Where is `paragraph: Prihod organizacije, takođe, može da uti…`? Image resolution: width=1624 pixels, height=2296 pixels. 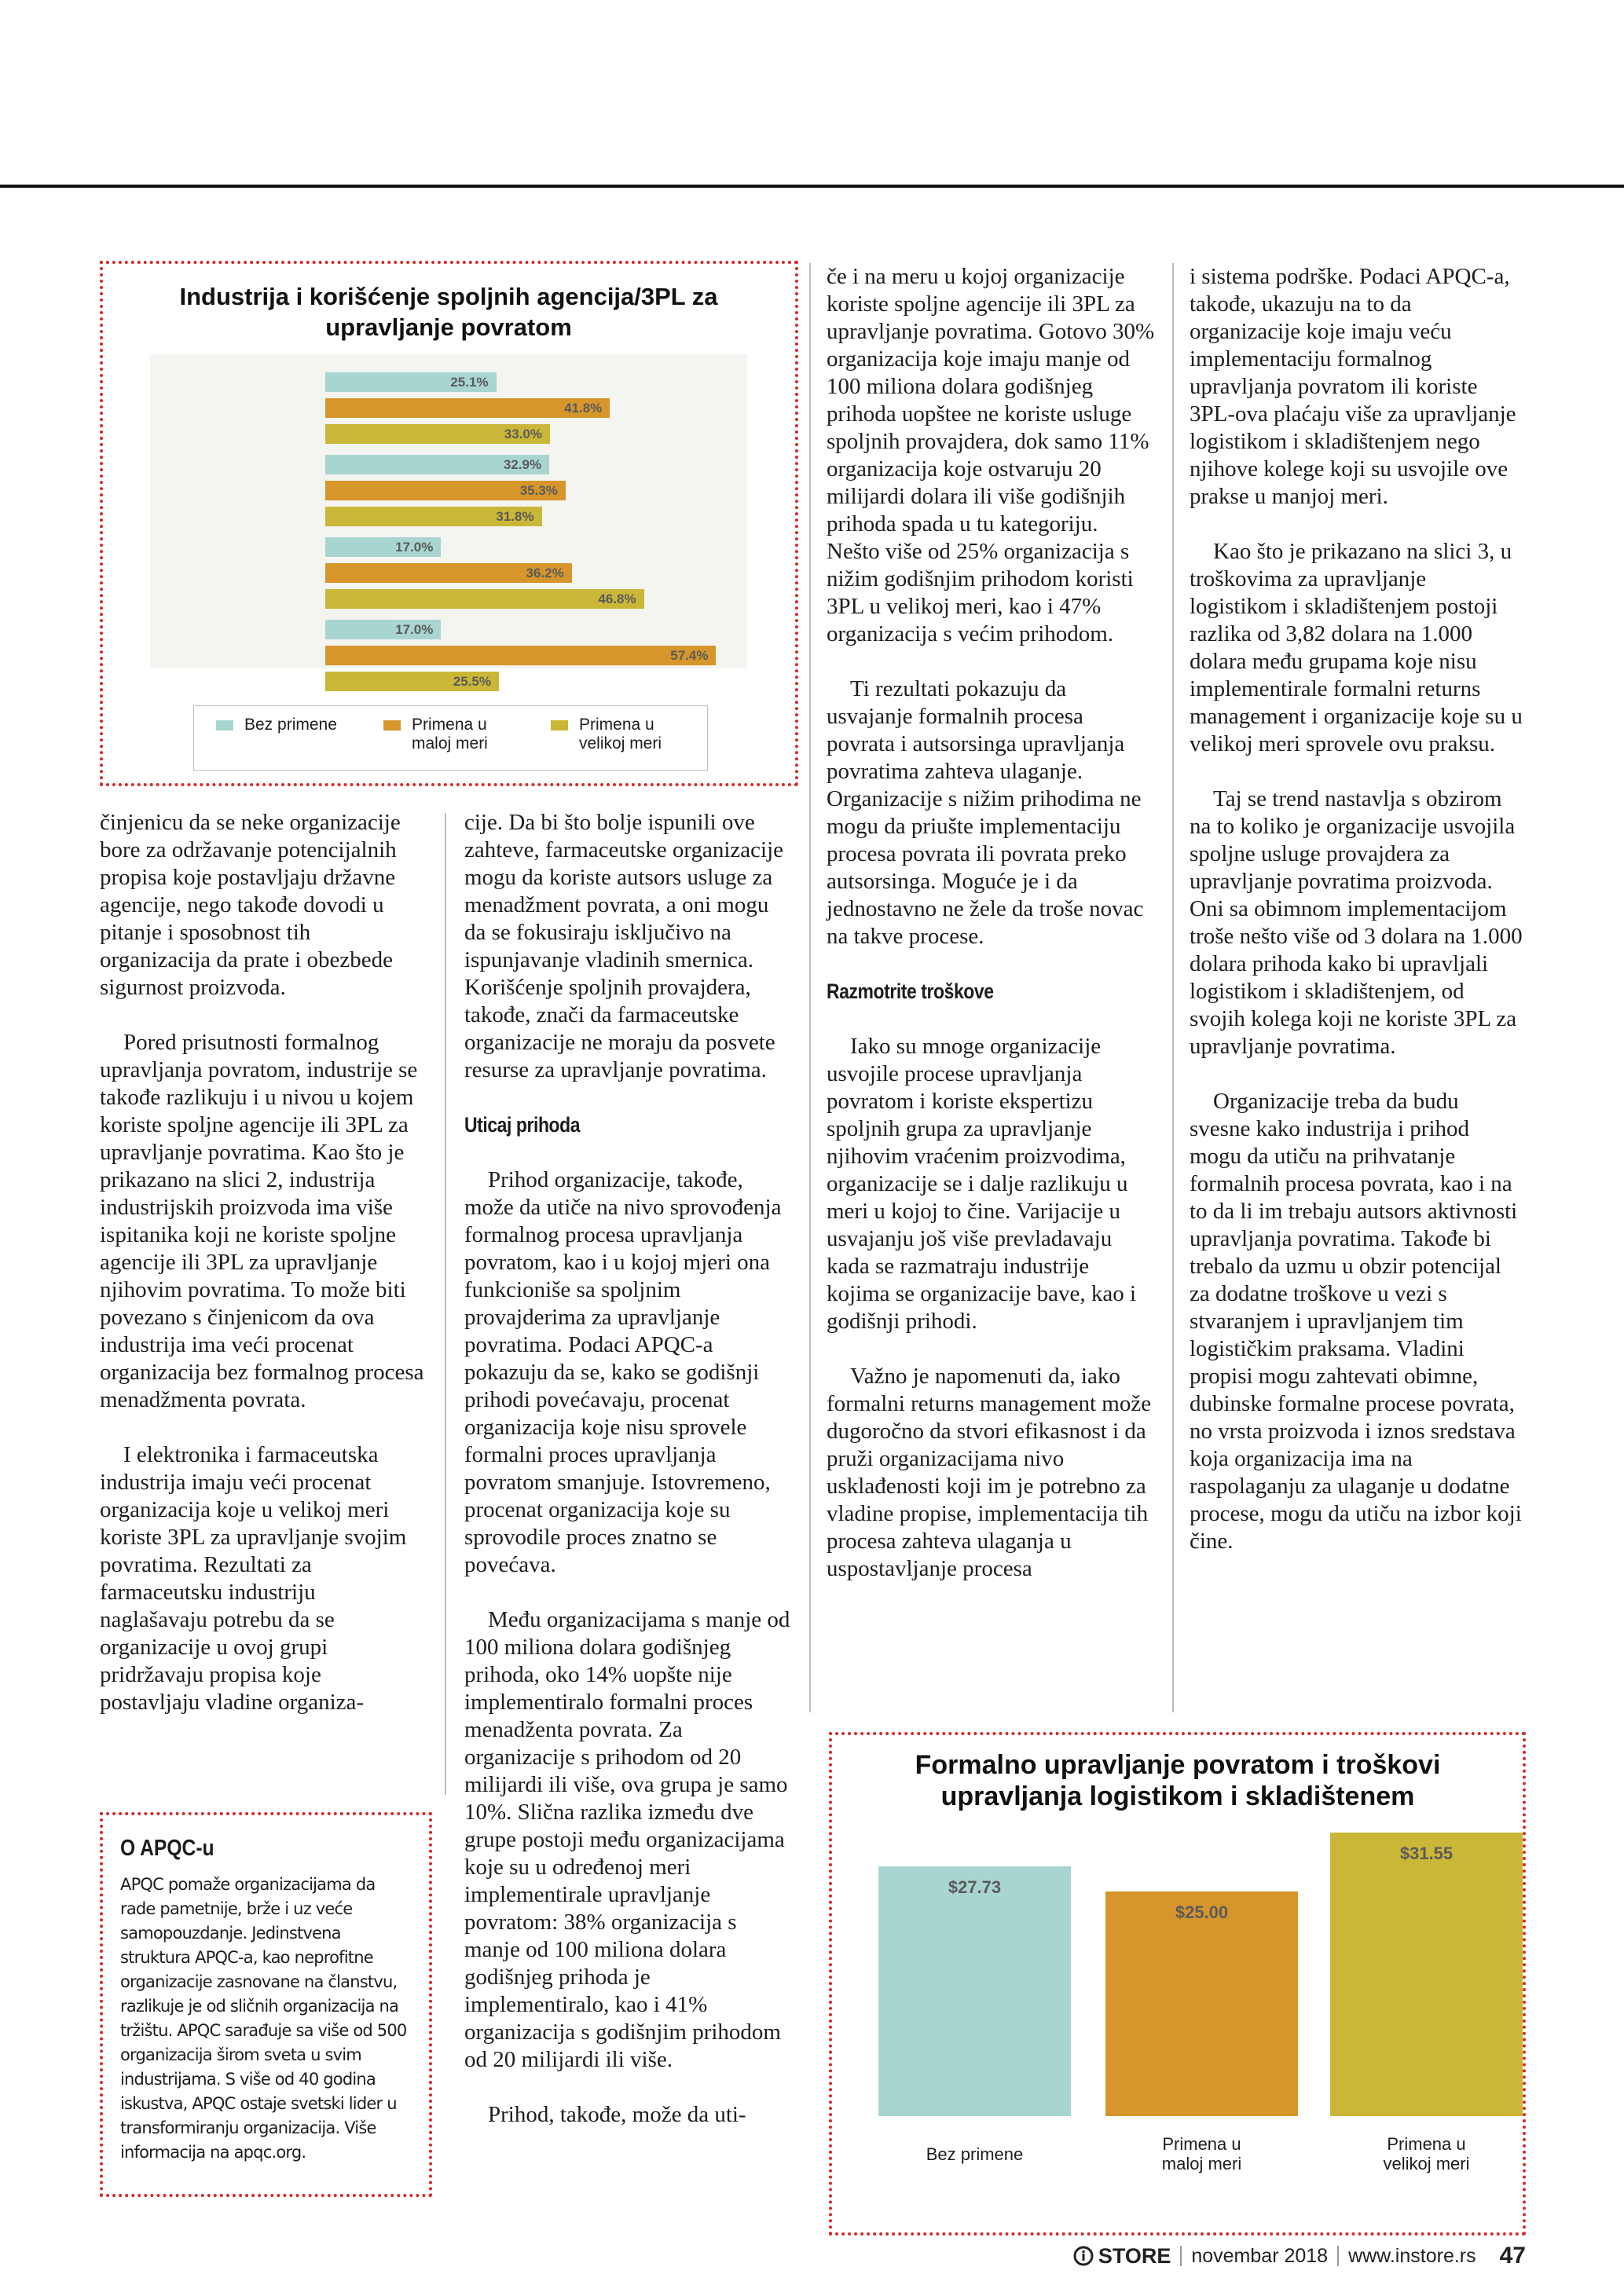 paragraph: Prihod organizacije, takođe, može da uti… is located at coordinates (623, 1372).